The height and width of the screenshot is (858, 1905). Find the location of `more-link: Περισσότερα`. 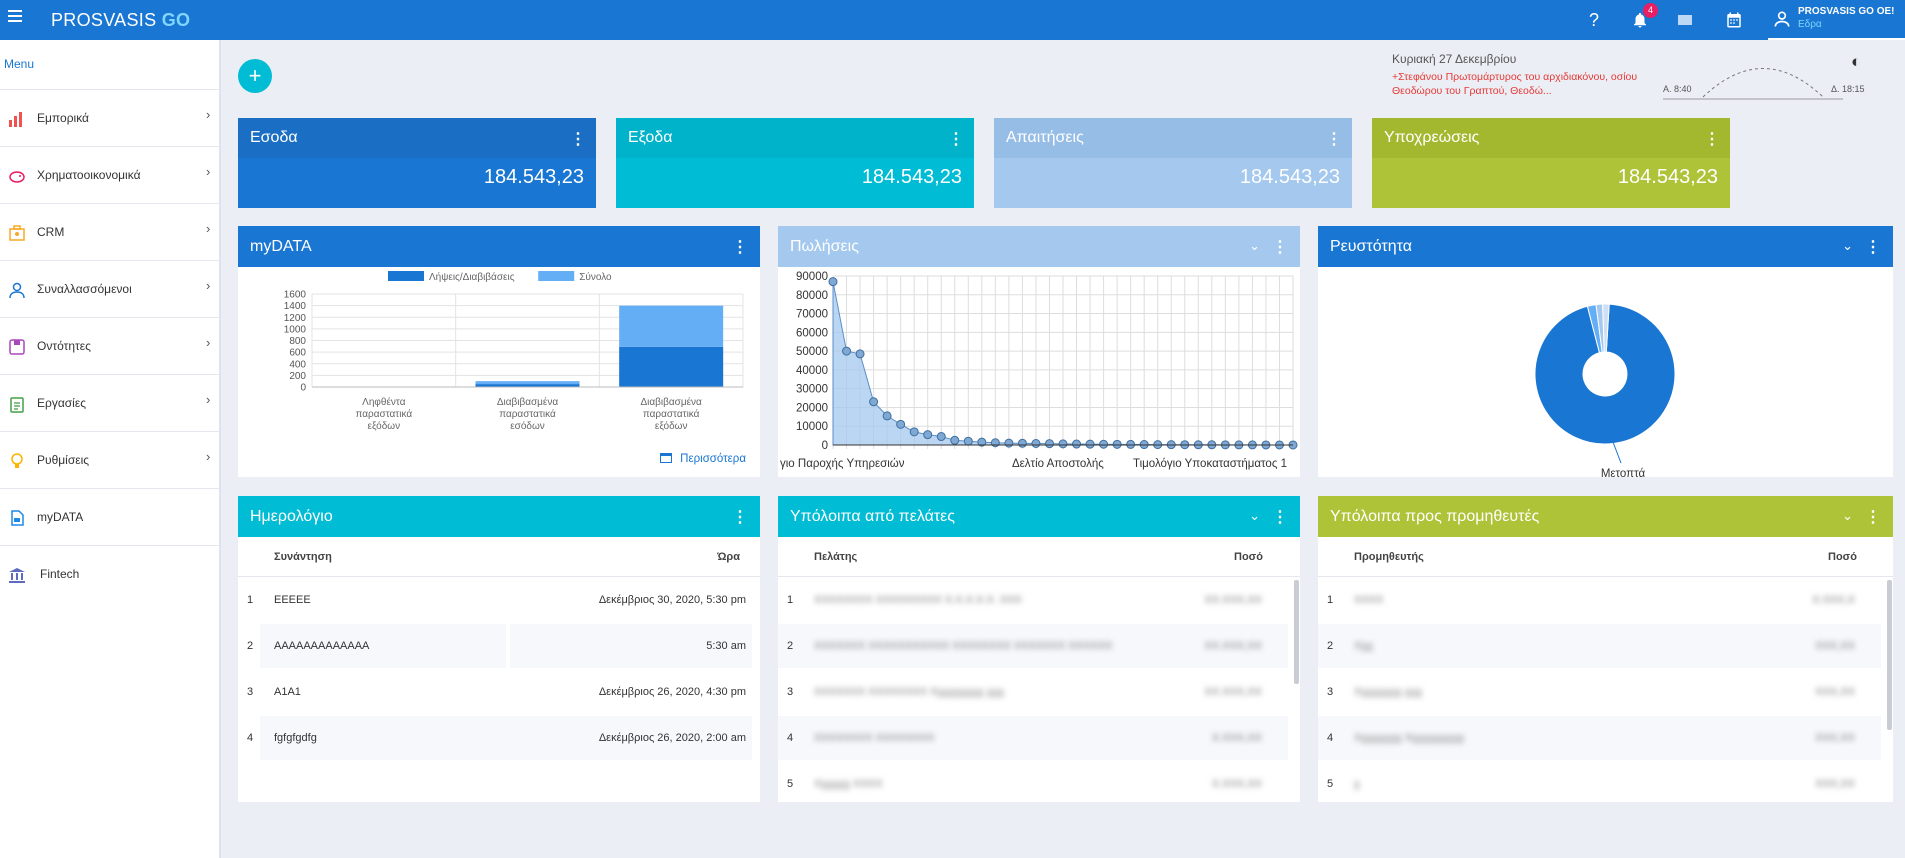

more-link: Περισσότερα is located at coordinates (703, 459).